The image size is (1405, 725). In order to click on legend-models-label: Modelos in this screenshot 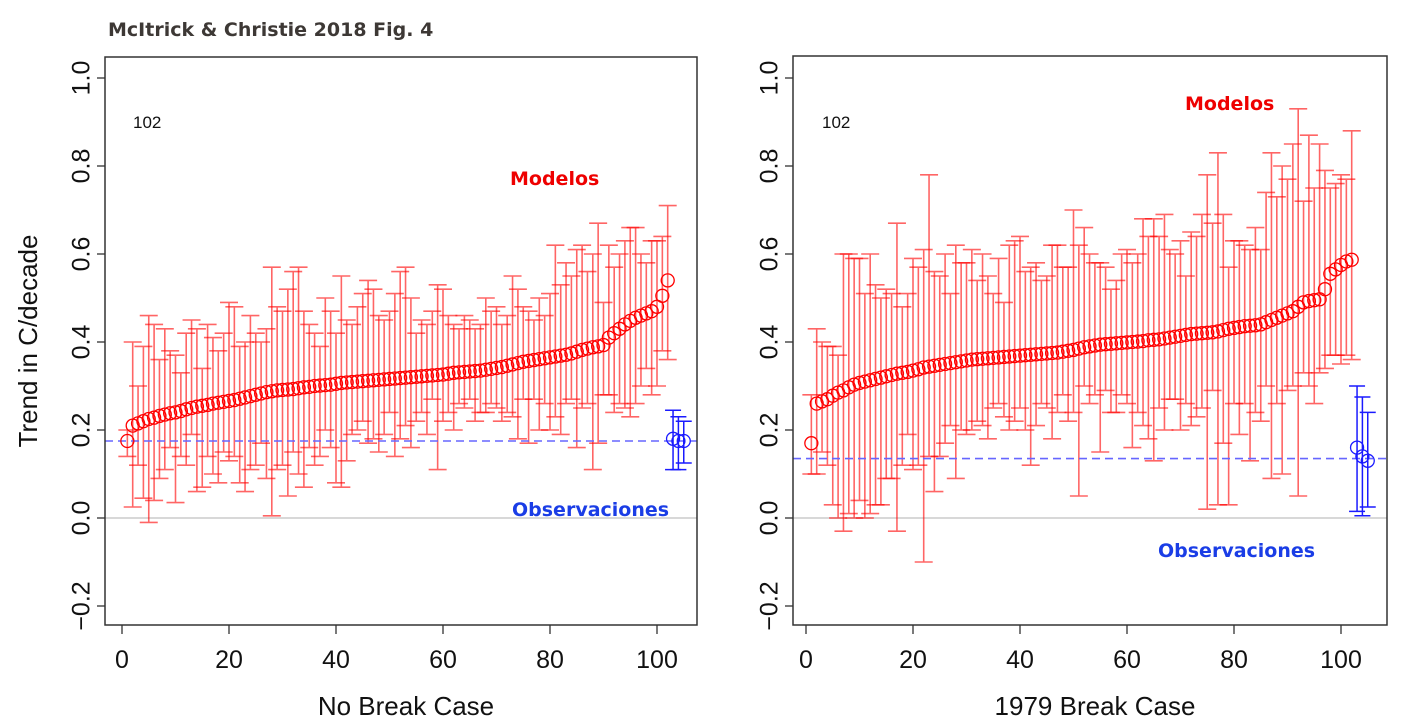, I will do `click(554, 179)`.